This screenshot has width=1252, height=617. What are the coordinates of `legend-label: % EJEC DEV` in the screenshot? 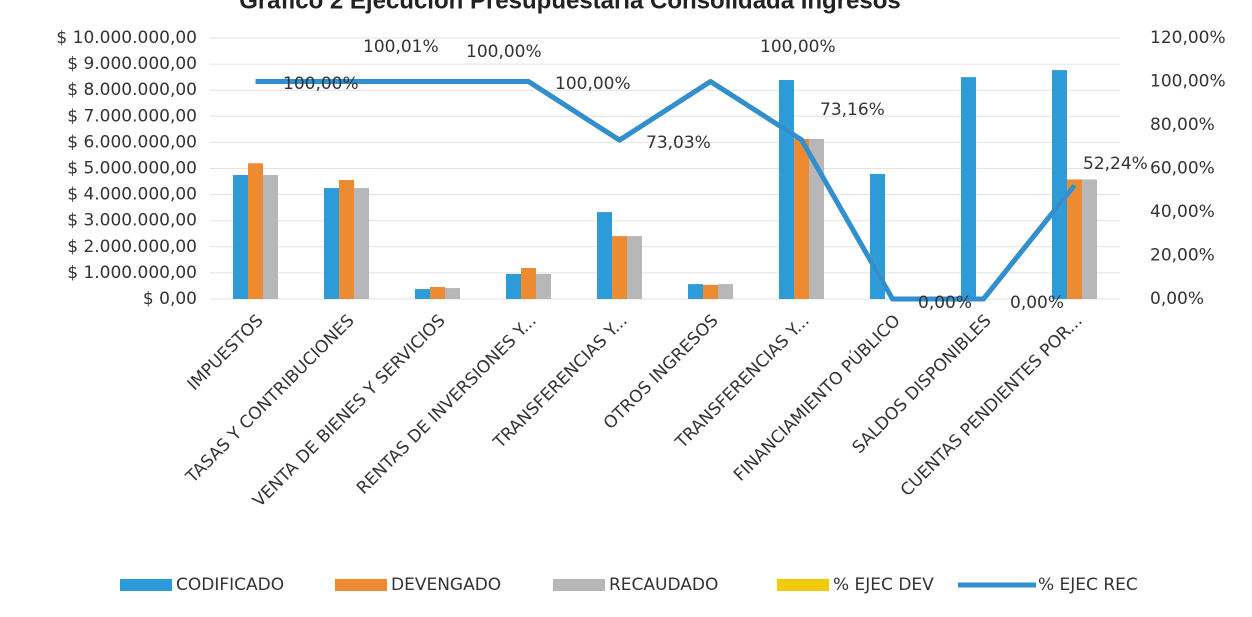 It's located at (883, 585).